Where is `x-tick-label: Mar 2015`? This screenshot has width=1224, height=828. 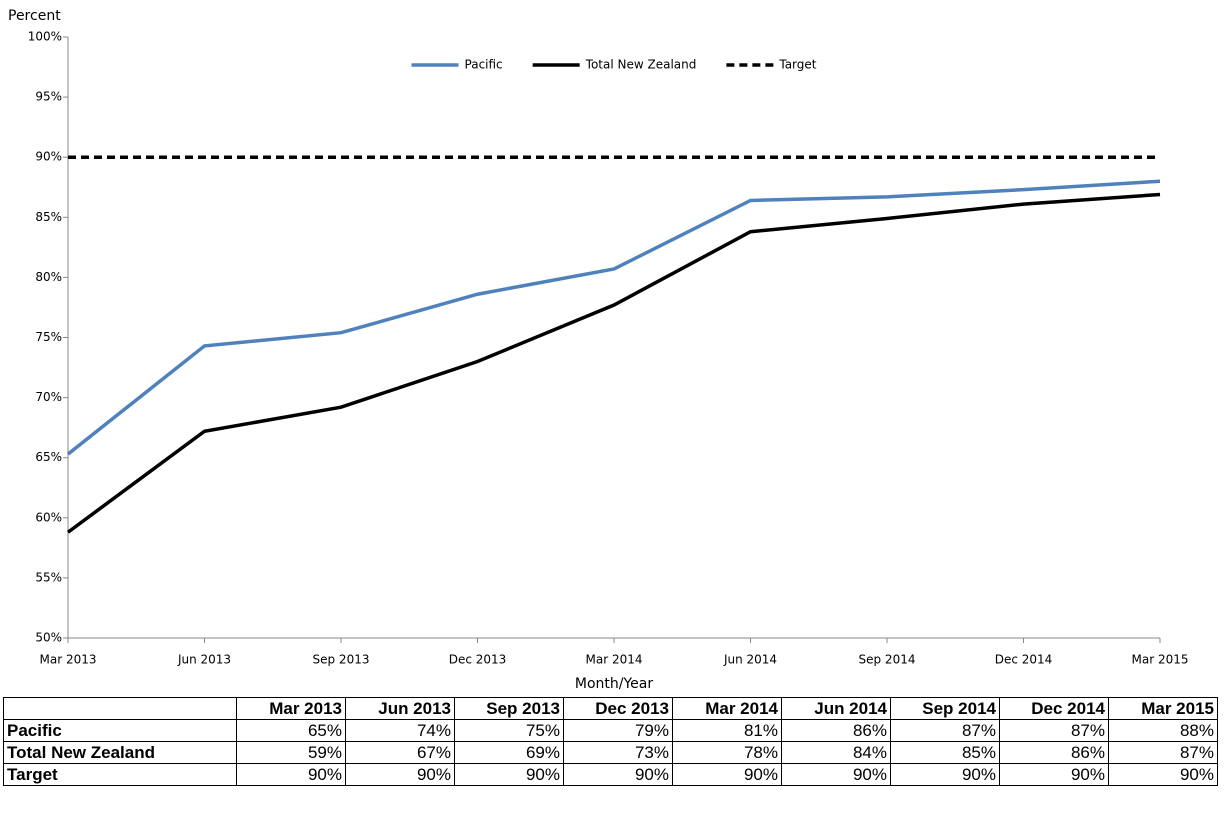
x-tick-label: Mar 2015 is located at coordinates (1160, 660).